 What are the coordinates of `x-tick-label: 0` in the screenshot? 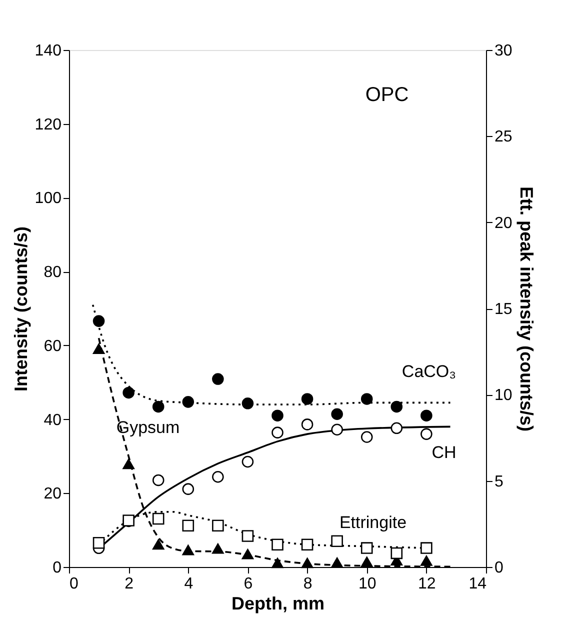 It's located at (74, 584).